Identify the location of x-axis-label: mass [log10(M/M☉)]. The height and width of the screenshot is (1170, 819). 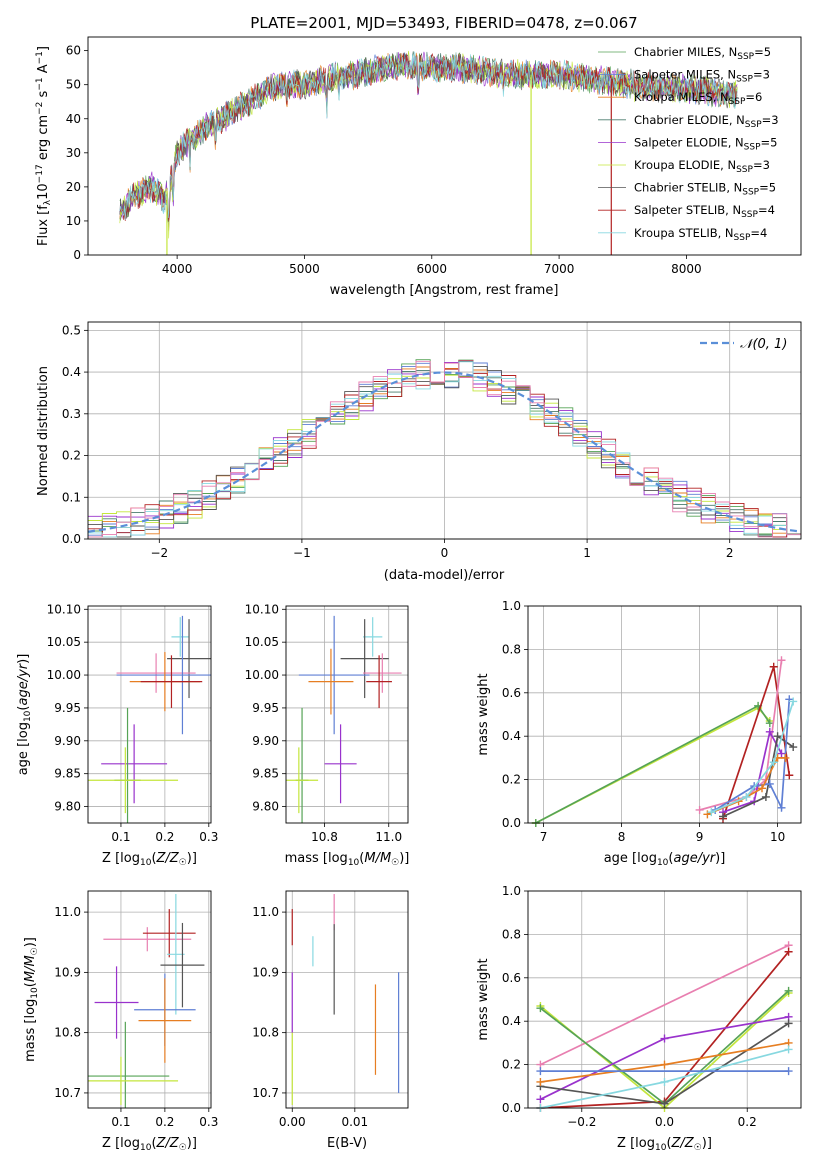
(347, 859).